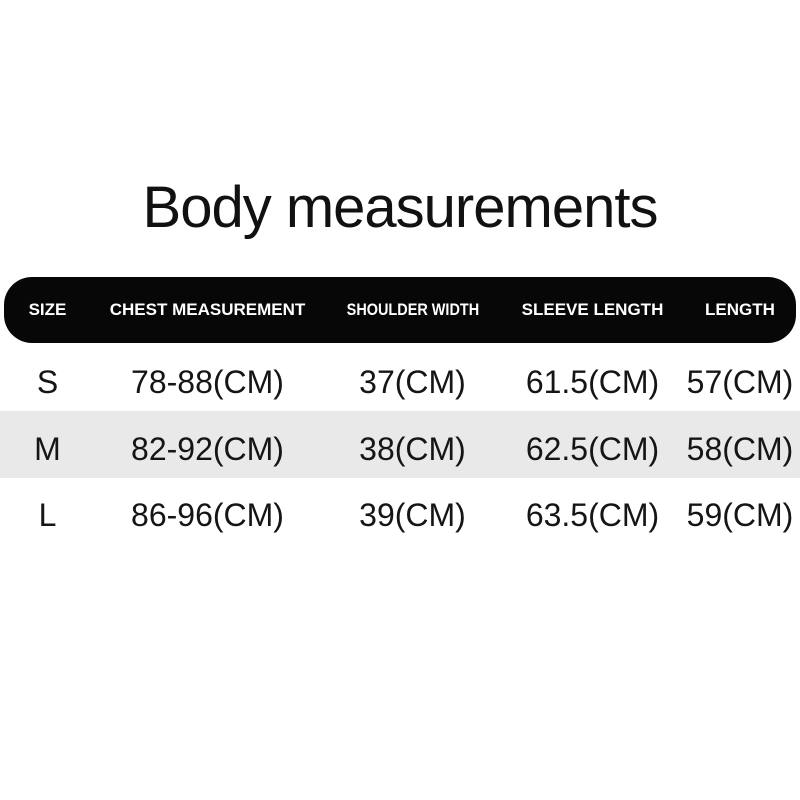 The height and width of the screenshot is (800, 800). Describe the element at coordinates (740, 309) in the screenshot. I see `header-cell-length: LENGTH` at that location.